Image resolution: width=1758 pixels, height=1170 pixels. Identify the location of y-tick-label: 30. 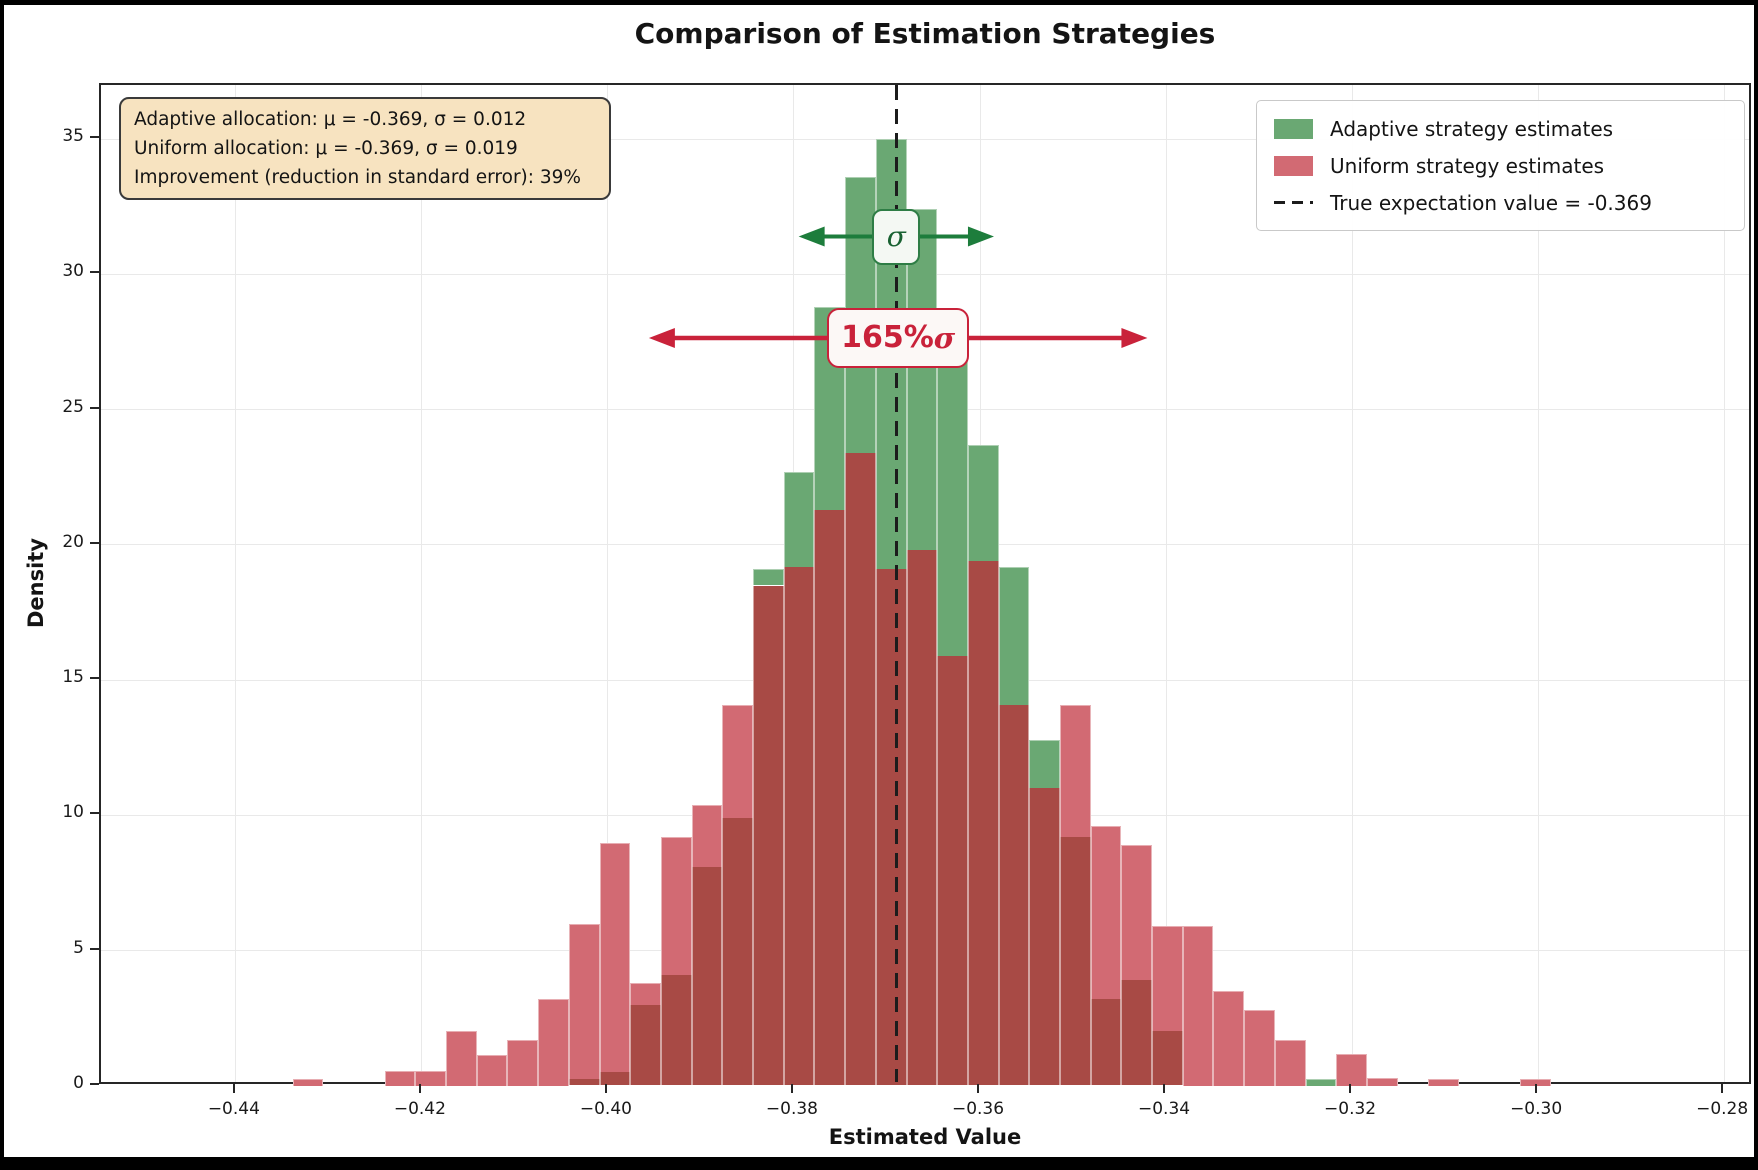
(73, 271).